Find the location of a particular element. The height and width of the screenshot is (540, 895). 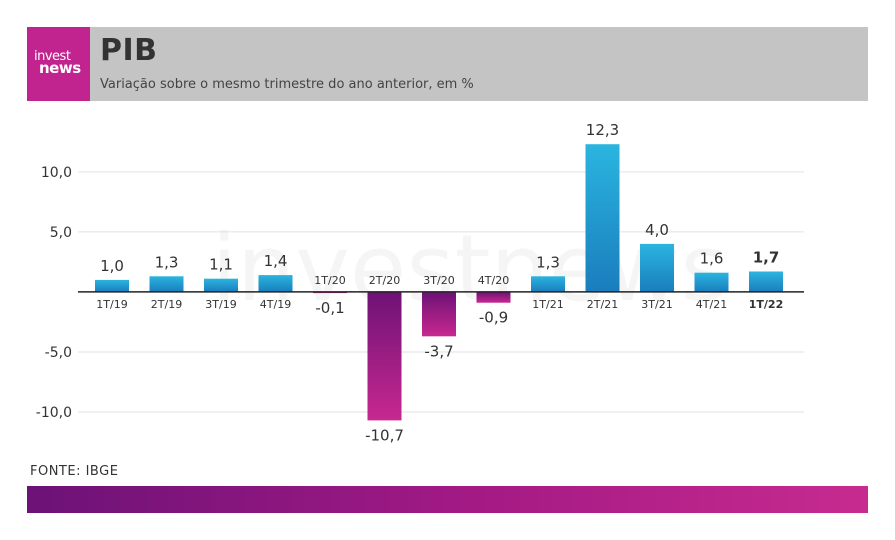

data-label: 4,0 is located at coordinates (657, 230).